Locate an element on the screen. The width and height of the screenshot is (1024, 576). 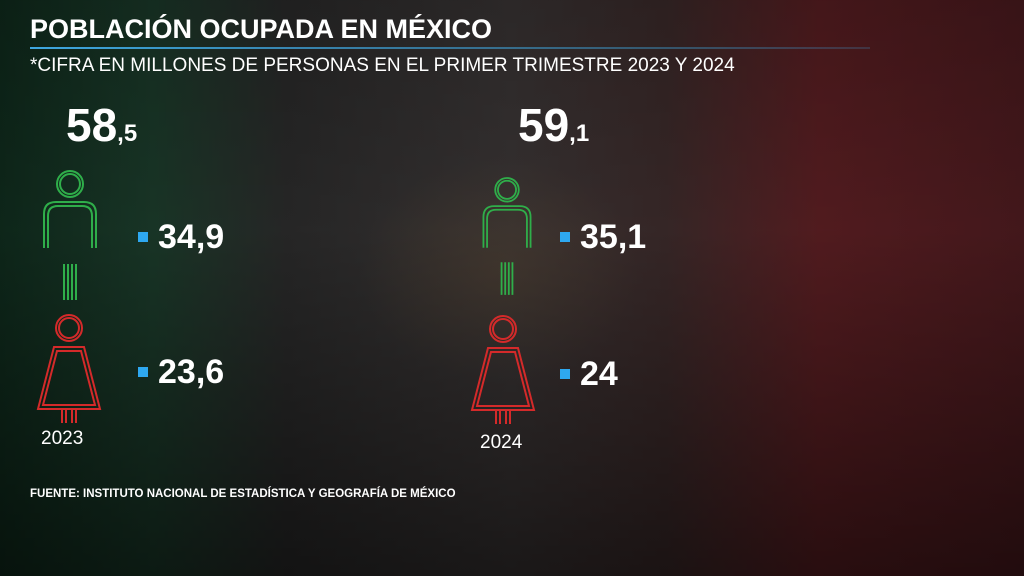
men-value: 35,1 is located at coordinates (613, 237).